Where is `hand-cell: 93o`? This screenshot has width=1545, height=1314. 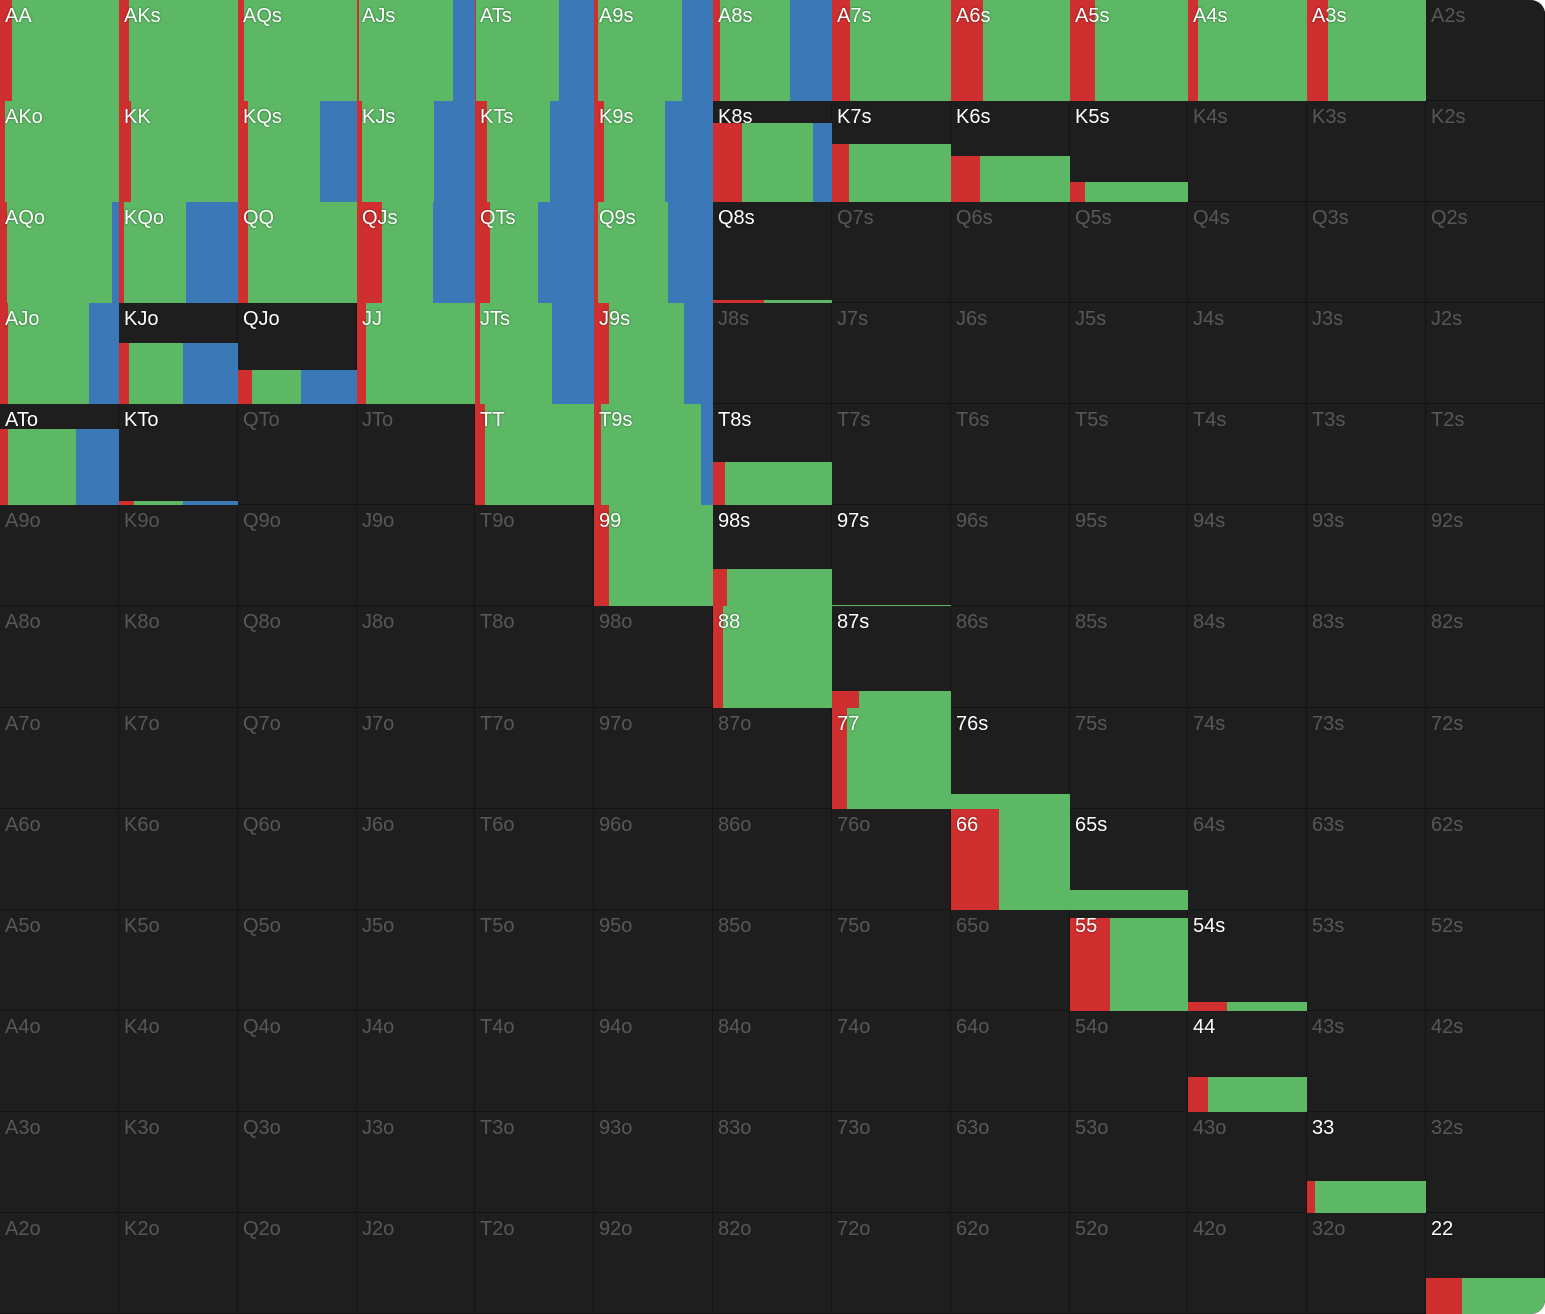 hand-cell: 93o is located at coordinates (653, 1162).